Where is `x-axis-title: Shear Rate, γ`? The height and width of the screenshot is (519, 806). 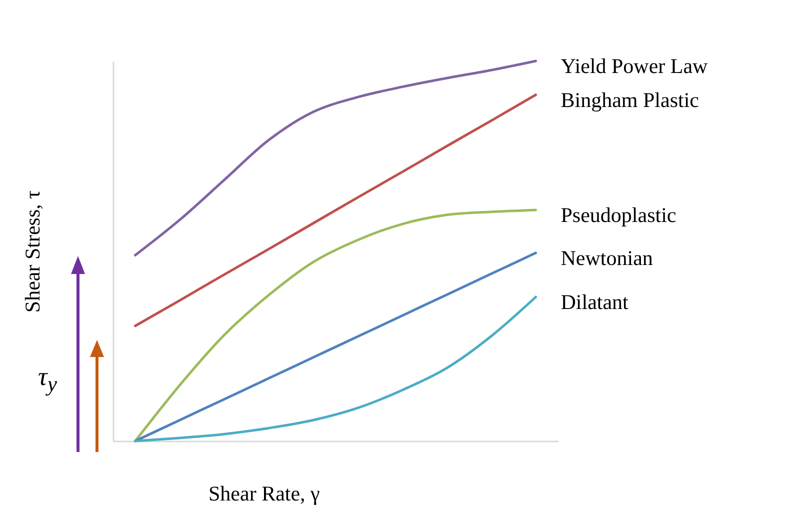
x-axis-title: Shear Rate, γ is located at coordinates (264, 494).